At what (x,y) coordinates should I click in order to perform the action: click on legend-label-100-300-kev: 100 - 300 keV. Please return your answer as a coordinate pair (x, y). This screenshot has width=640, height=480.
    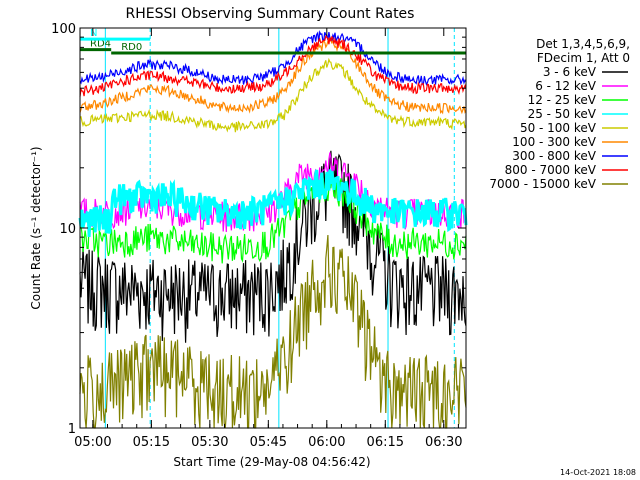
    Looking at the image, I should click on (554, 142).